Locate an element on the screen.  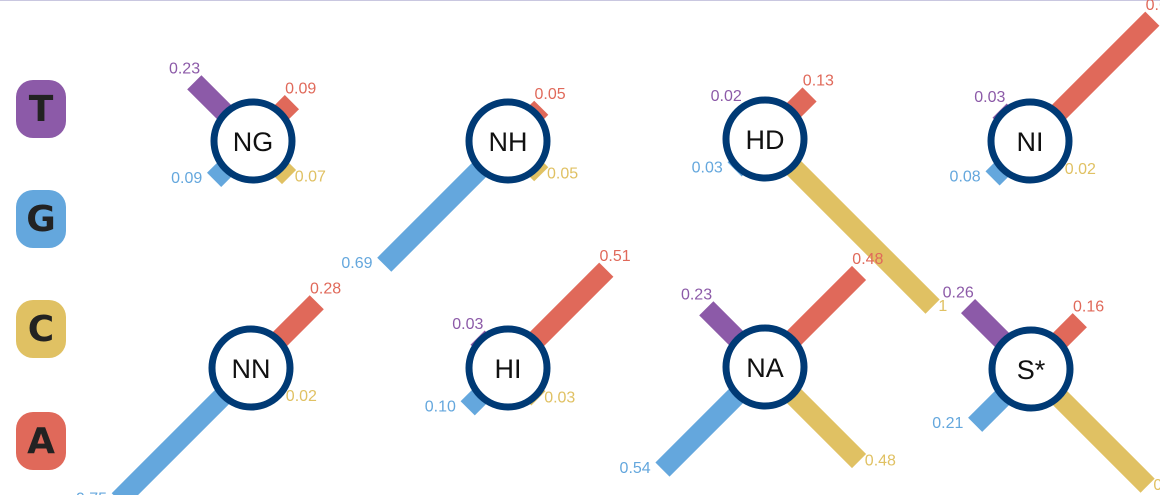
top-divider-line is located at coordinates (580, 0).